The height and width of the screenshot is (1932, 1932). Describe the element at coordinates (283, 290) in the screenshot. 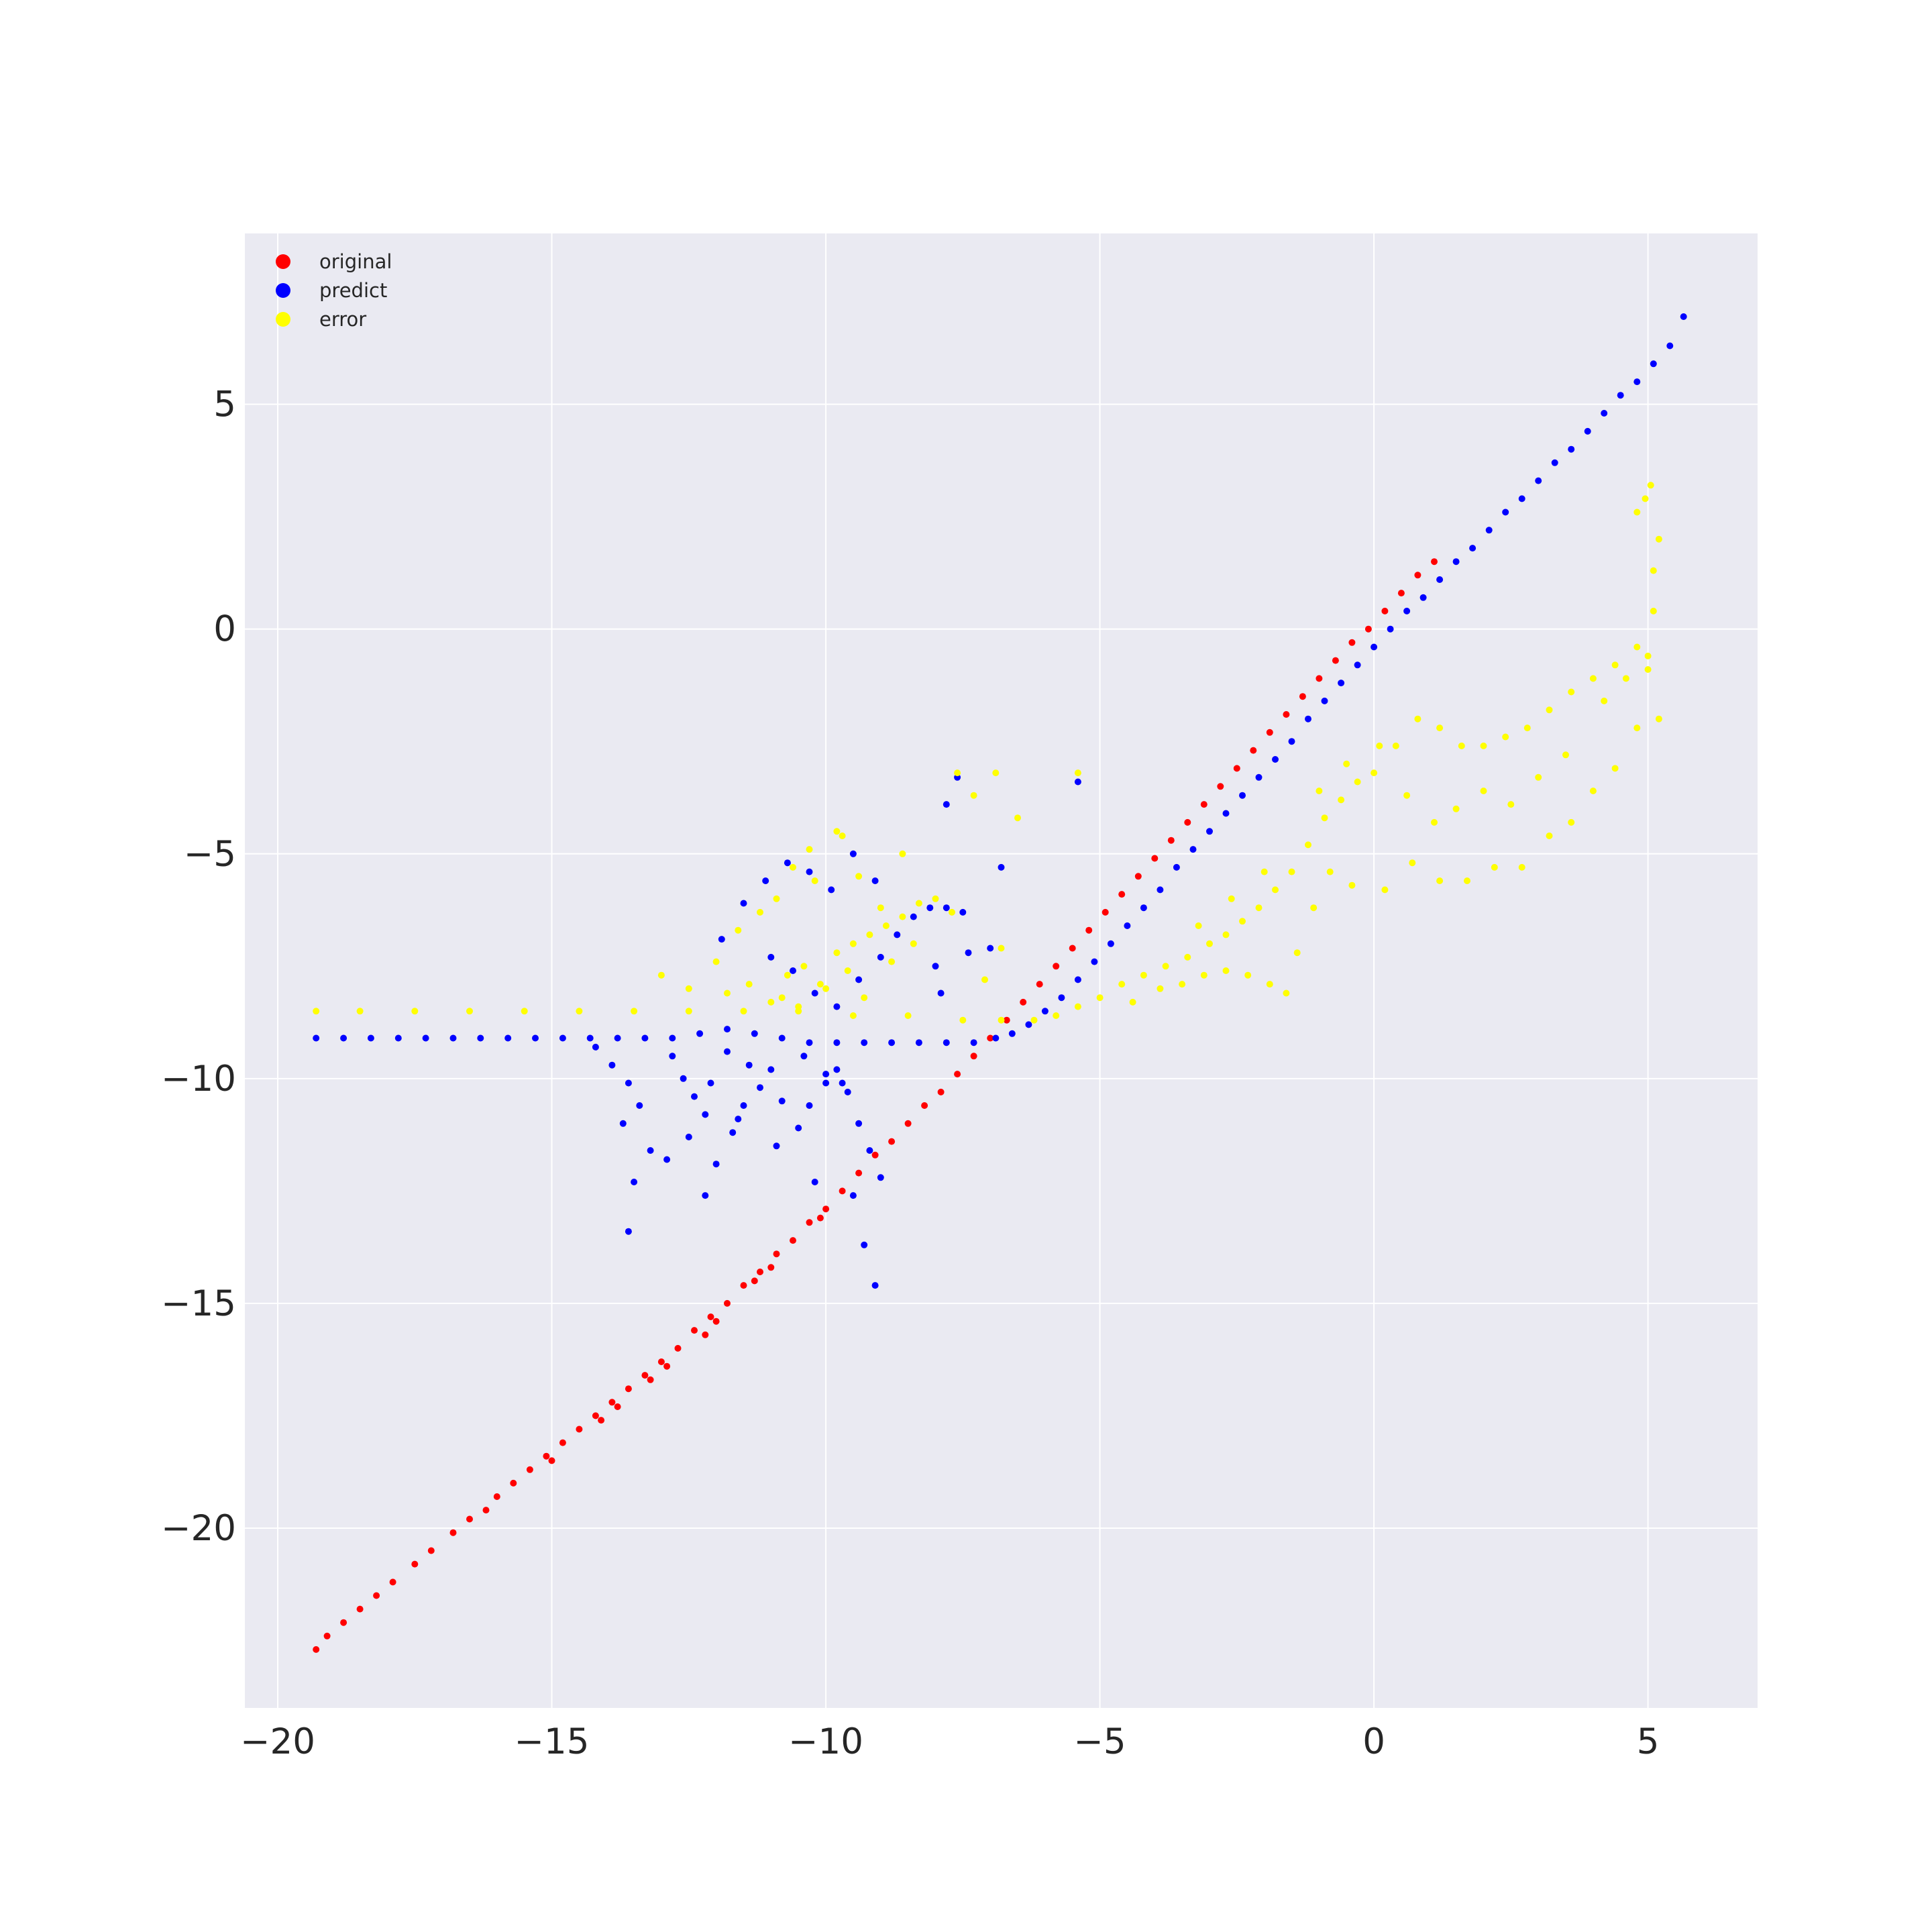

I see `legend-marker-predict` at that location.